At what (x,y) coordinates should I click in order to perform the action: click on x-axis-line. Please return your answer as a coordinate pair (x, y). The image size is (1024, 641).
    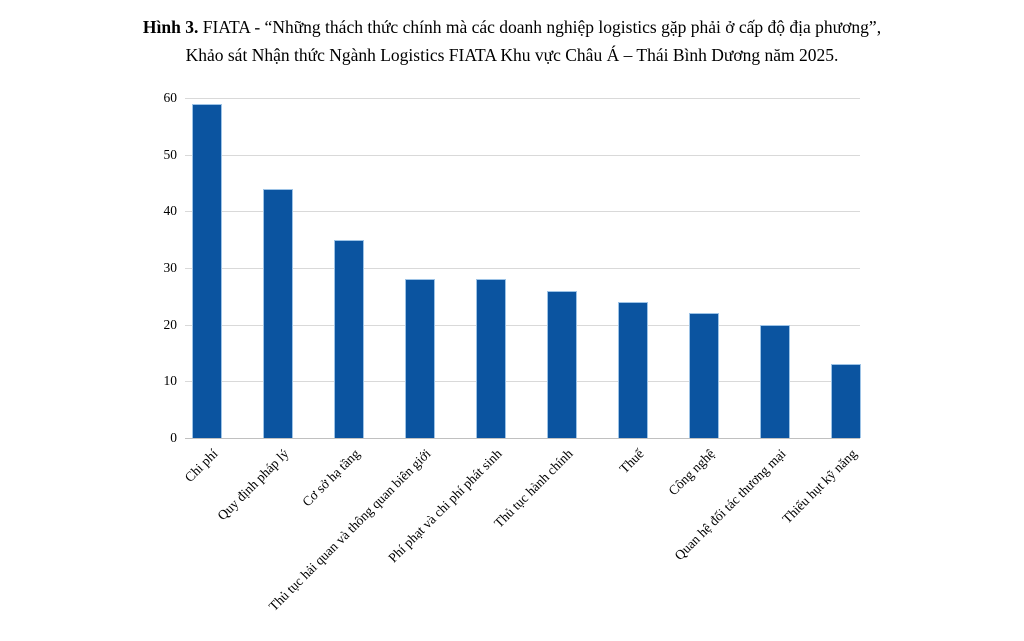
    Looking at the image, I should click on (522, 438).